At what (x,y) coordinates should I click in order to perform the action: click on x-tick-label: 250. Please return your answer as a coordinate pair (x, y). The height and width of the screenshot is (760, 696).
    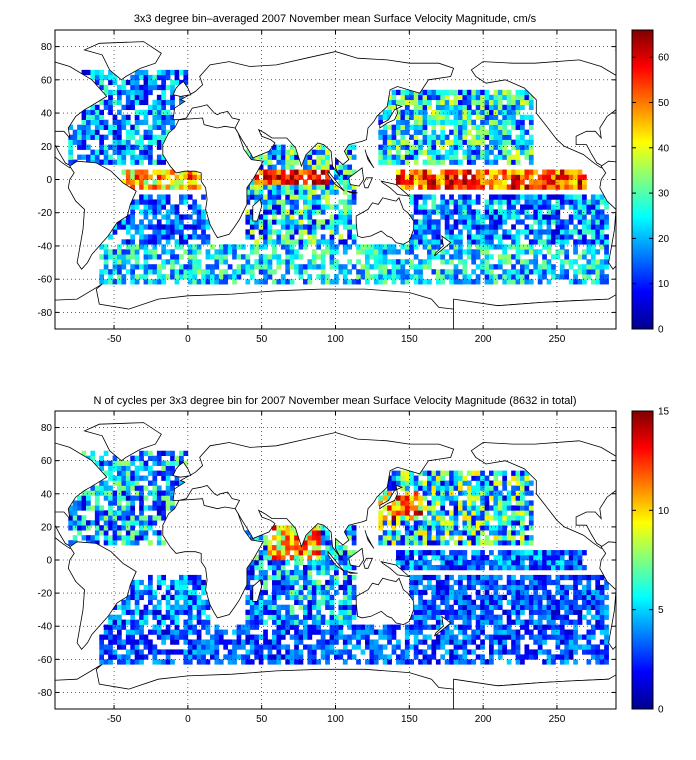
    Looking at the image, I should click on (557, 339).